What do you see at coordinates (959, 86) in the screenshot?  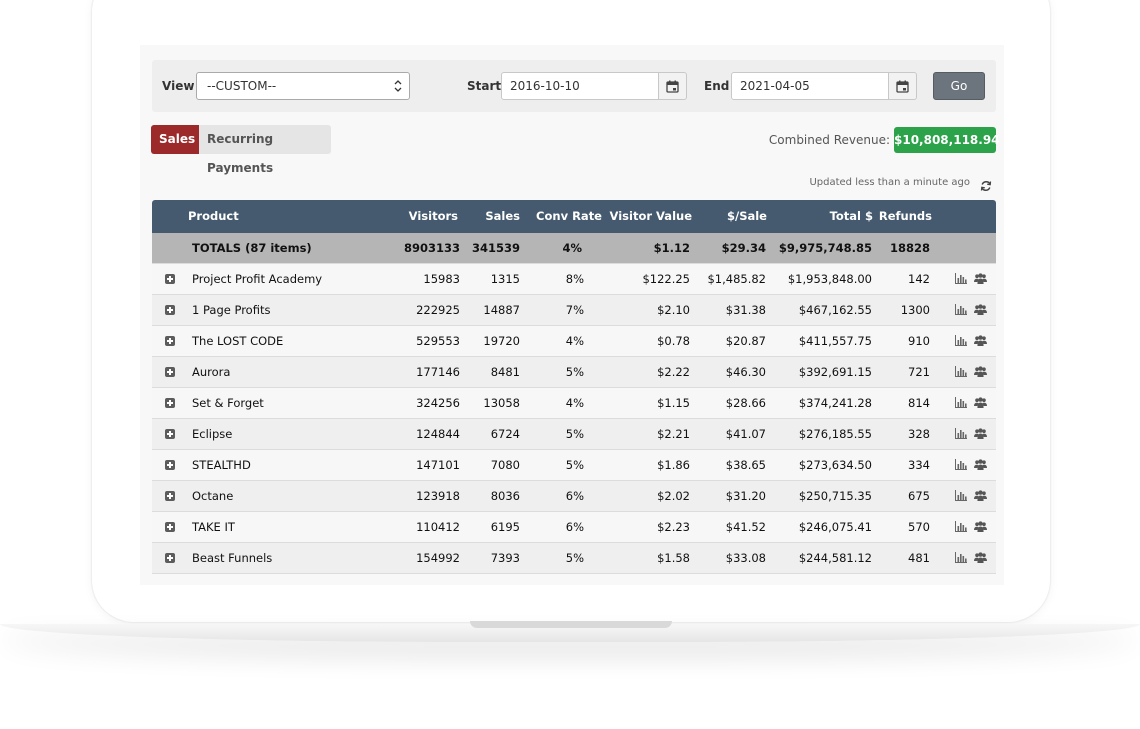 I see `go-button: Go` at bounding box center [959, 86].